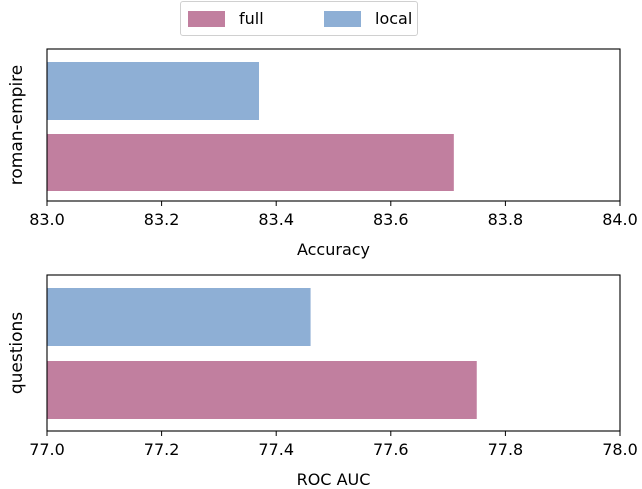 The height and width of the screenshot is (489, 642). Describe the element at coordinates (506, 449) in the screenshot. I see `x-tick-label: 77.8` at that location.